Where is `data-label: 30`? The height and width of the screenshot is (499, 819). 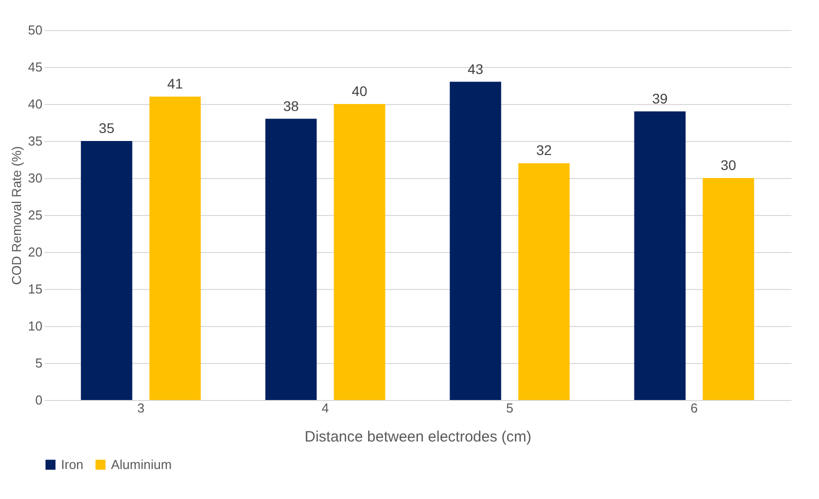 data-label: 30 is located at coordinates (728, 165).